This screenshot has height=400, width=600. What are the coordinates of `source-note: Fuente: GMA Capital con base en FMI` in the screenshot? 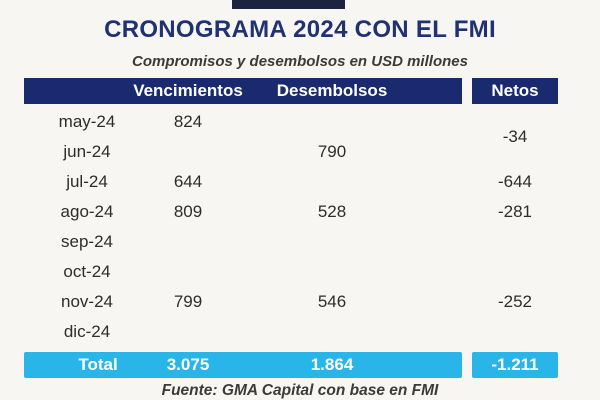 It's located at (300, 390).